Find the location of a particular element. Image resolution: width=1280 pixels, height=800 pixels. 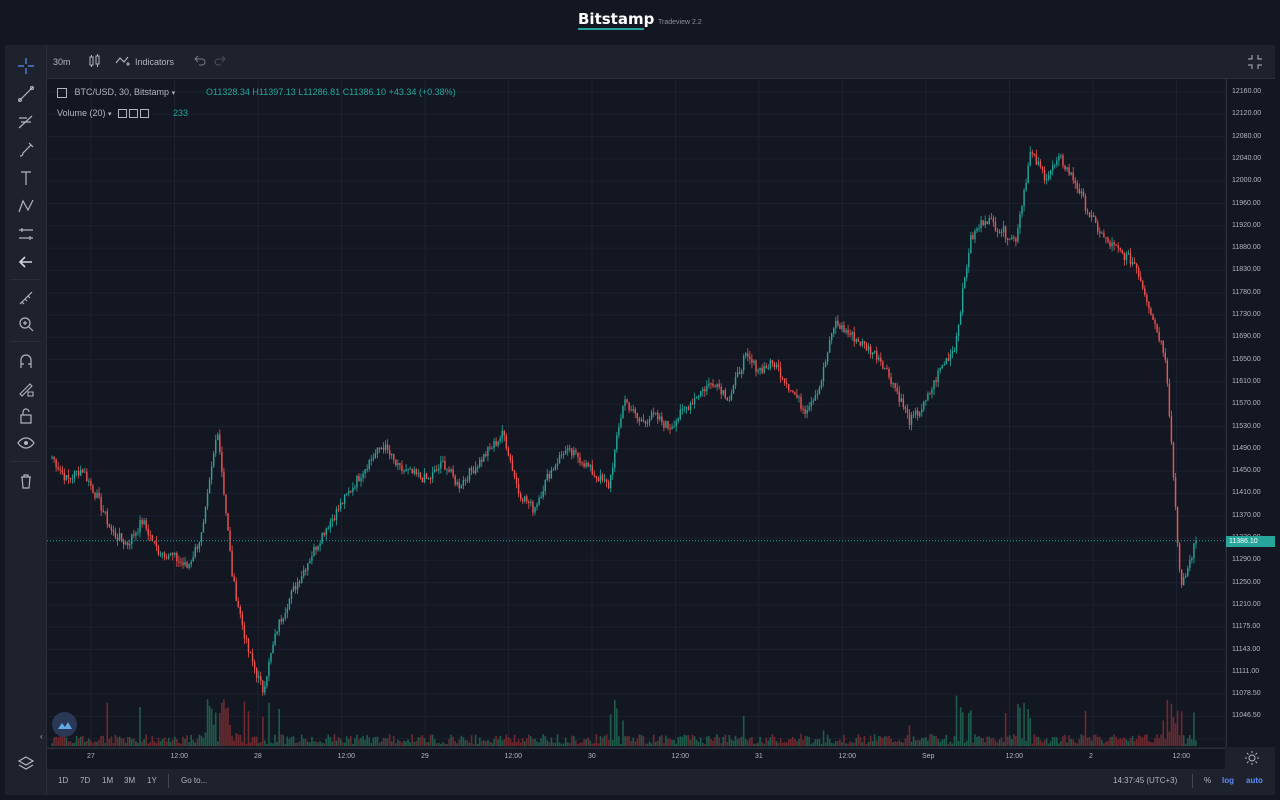

back-arrow-icon is located at coordinates (26, 262).